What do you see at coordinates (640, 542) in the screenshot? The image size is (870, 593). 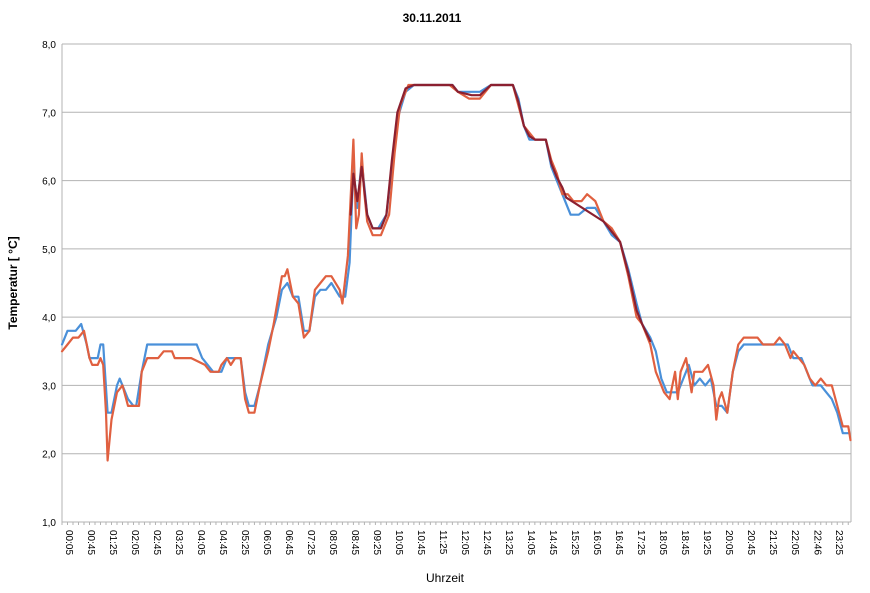 I see `x-tick-label: 17:25` at bounding box center [640, 542].